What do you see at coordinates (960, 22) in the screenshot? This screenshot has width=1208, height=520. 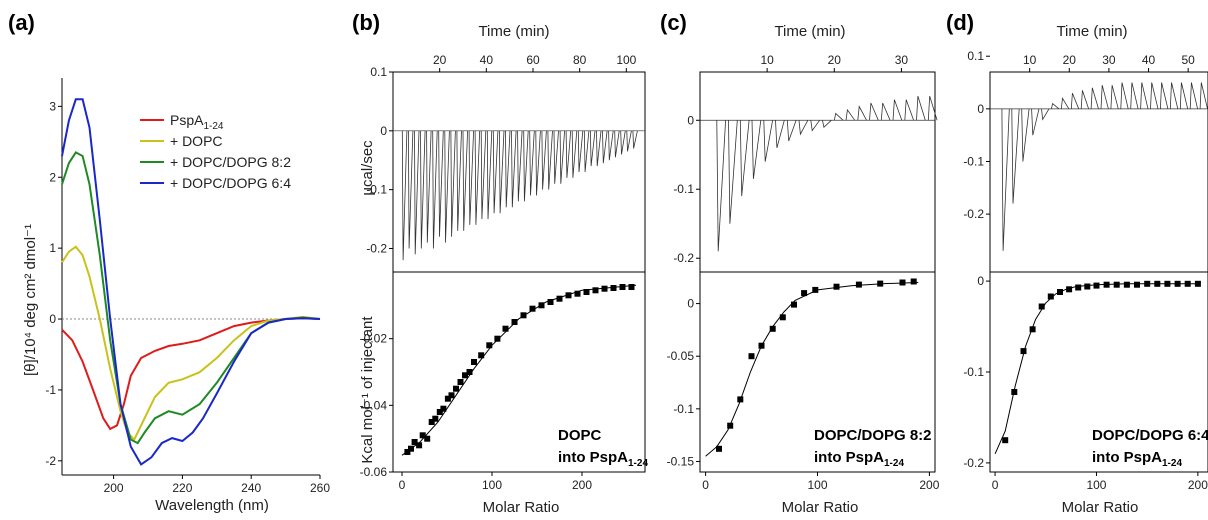 I see `panel-d-label: (d)` at bounding box center [960, 22].